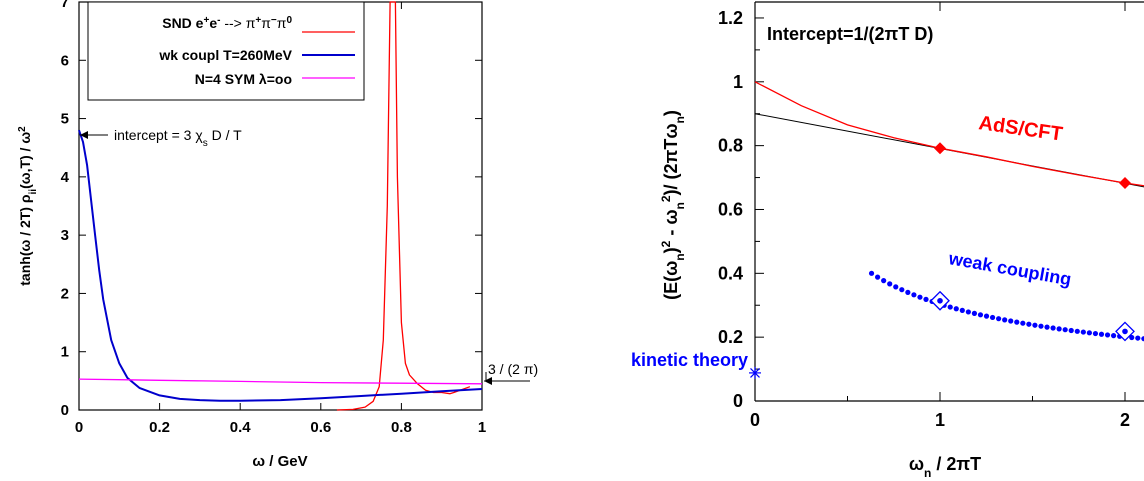 This screenshot has height=481, width=1144. I want to click on limit-label: 3 / (2 π), so click(513, 369).